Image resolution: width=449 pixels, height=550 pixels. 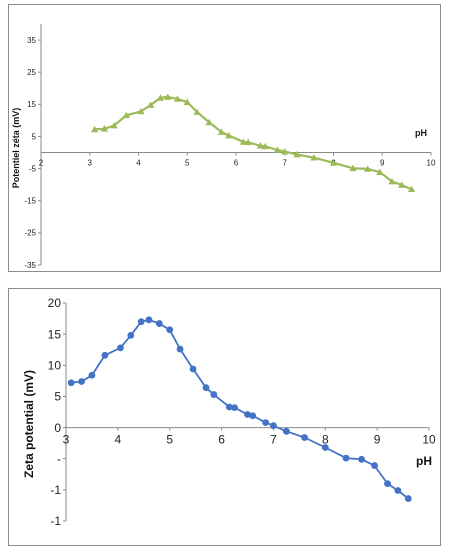 I want to click on bot-y-tick-label: 15, so click(x=55, y=334).